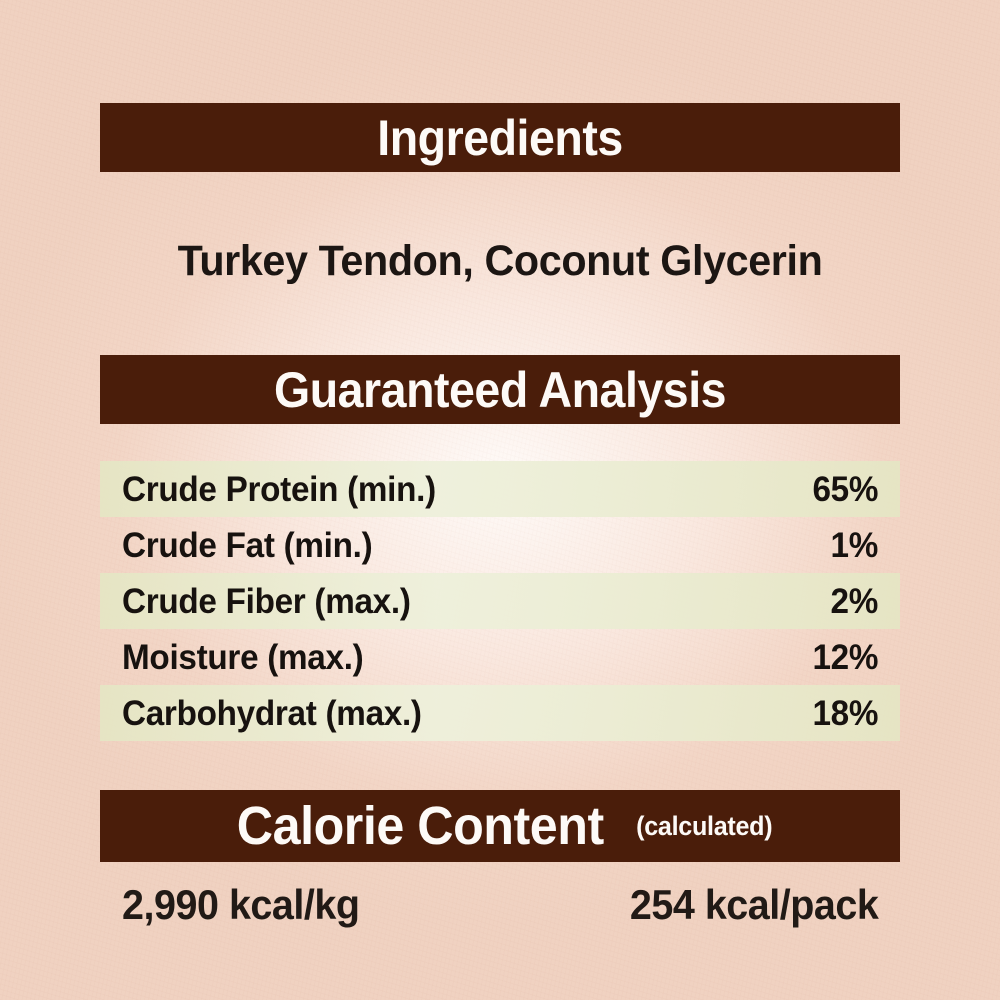 Image resolution: width=1000 pixels, height=1000 pixels. I want to click on calorie-figures-row: 2,990 kcal/kg 254 kcal/pack, so click(500, 905).